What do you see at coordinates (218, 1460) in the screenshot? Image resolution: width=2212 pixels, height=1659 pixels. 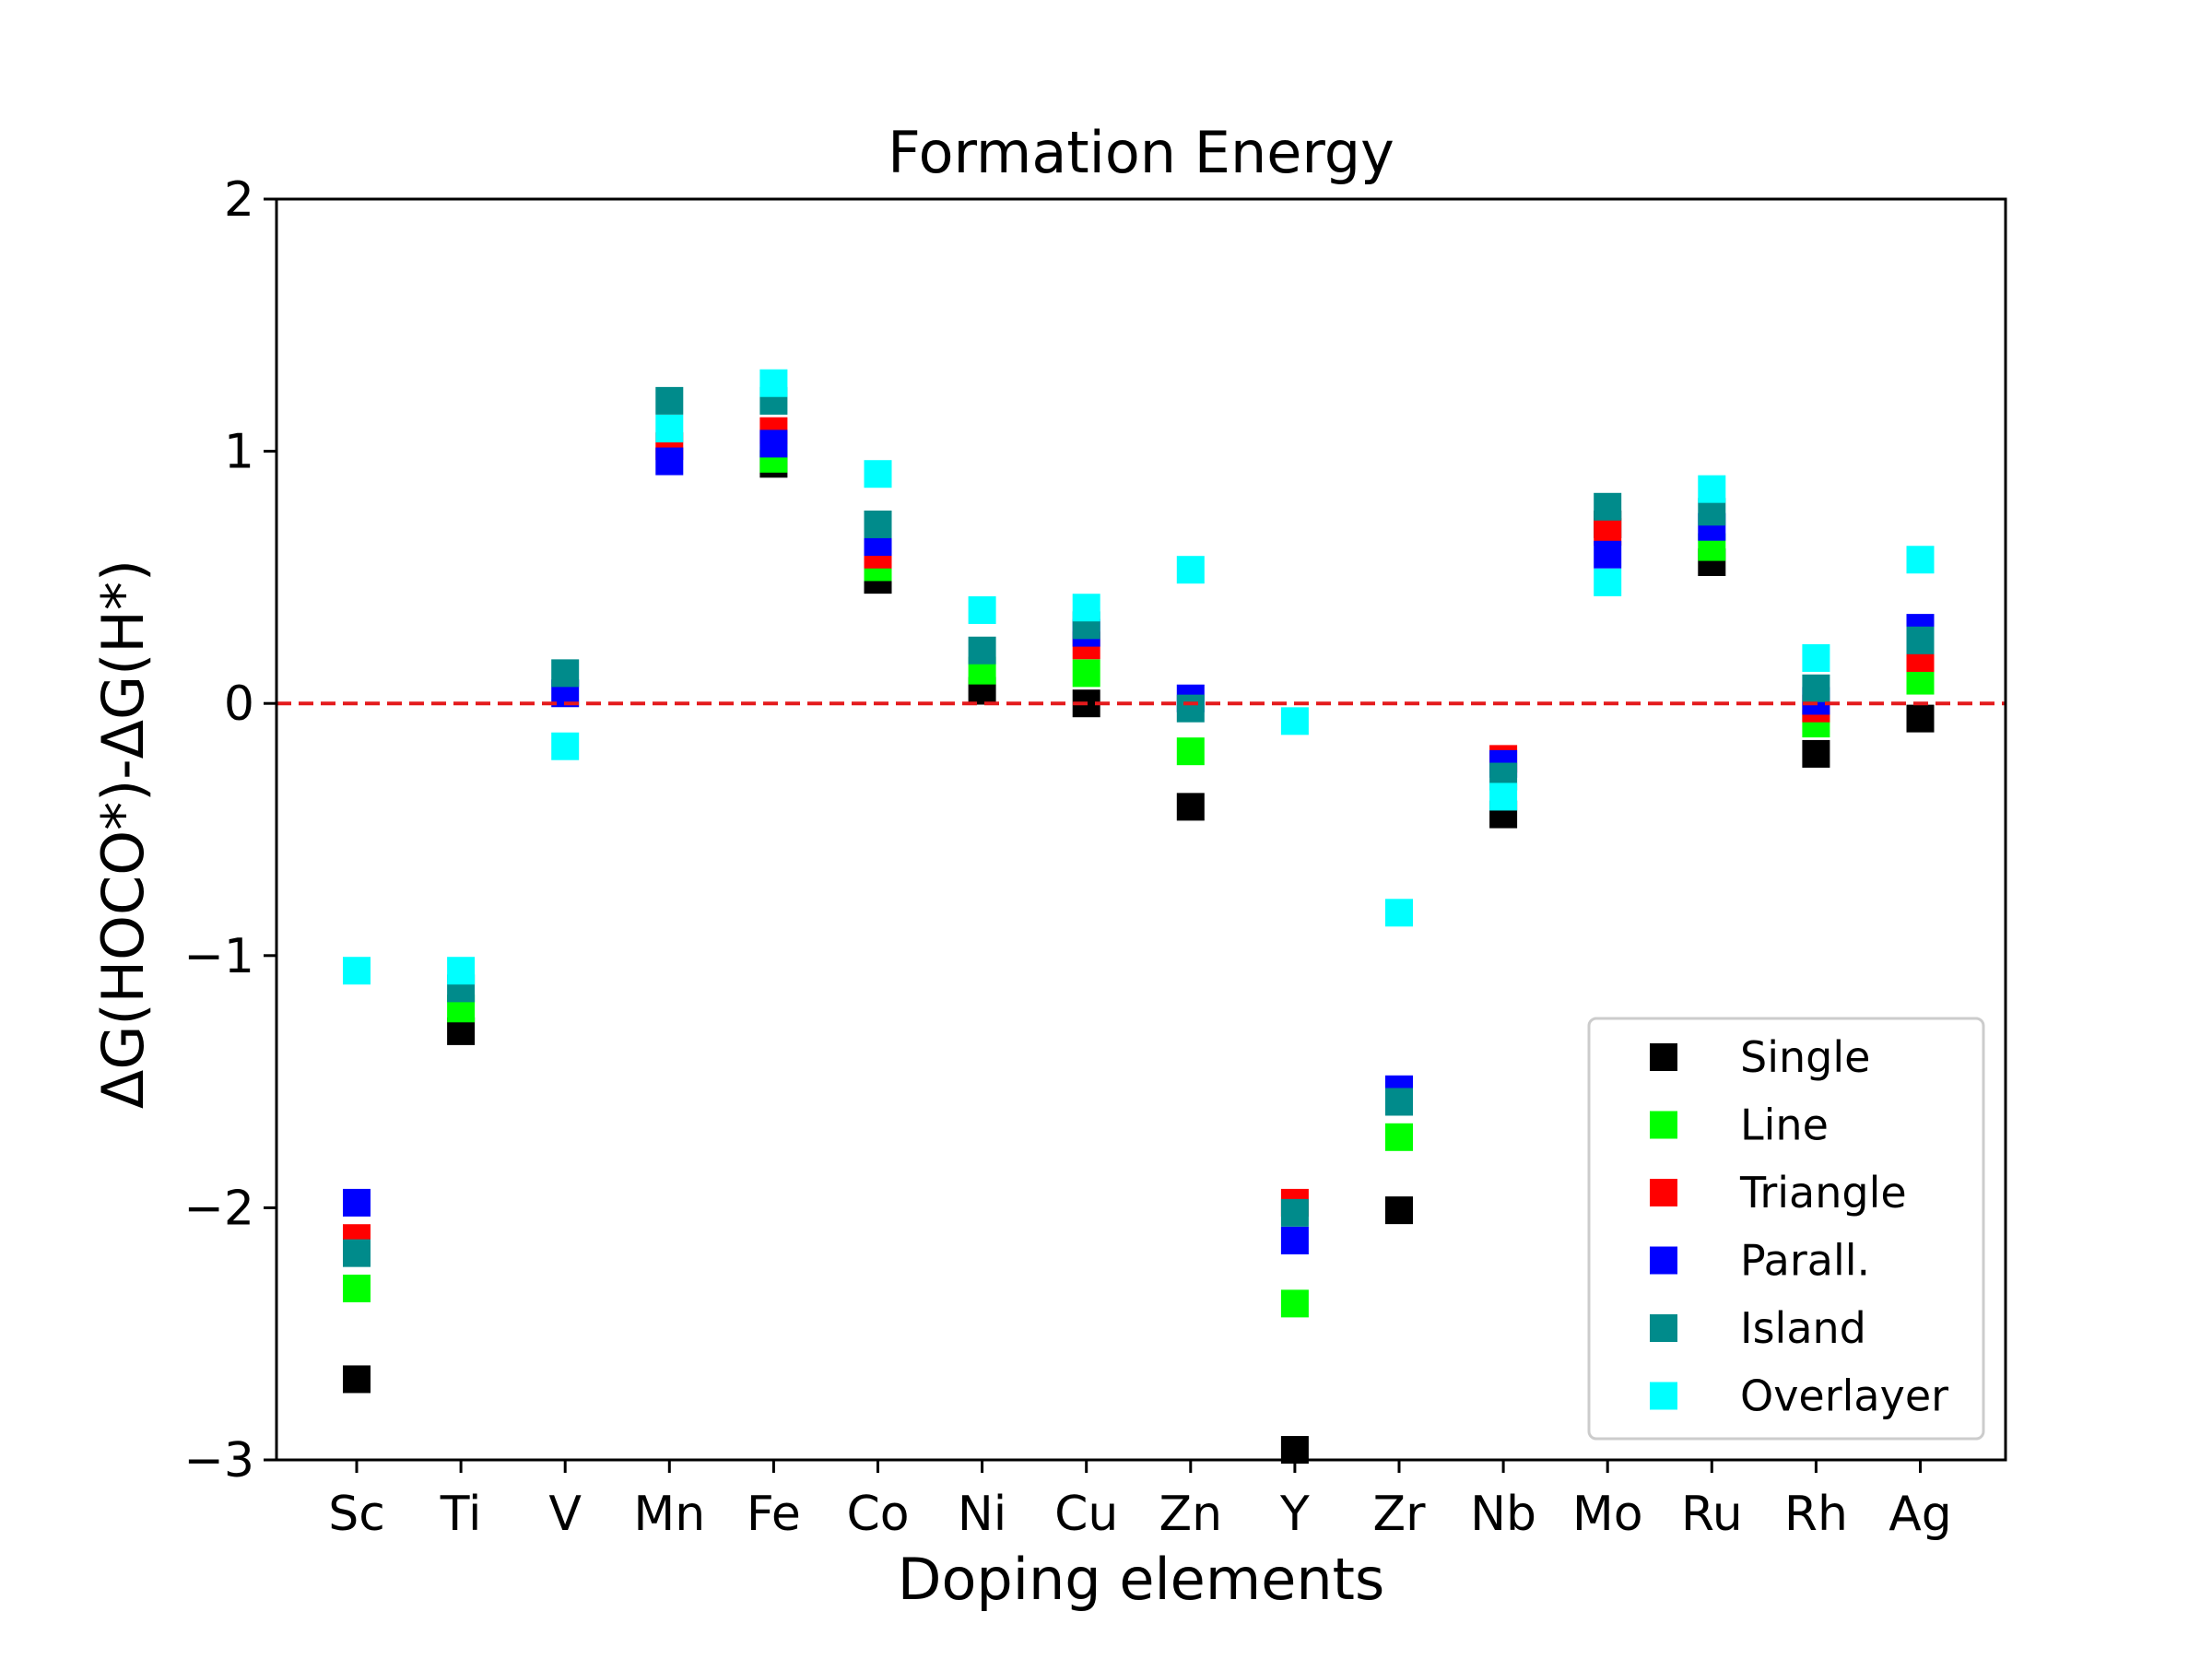 I see `y-tick-label: −3` at bounding box center [218, 1460].